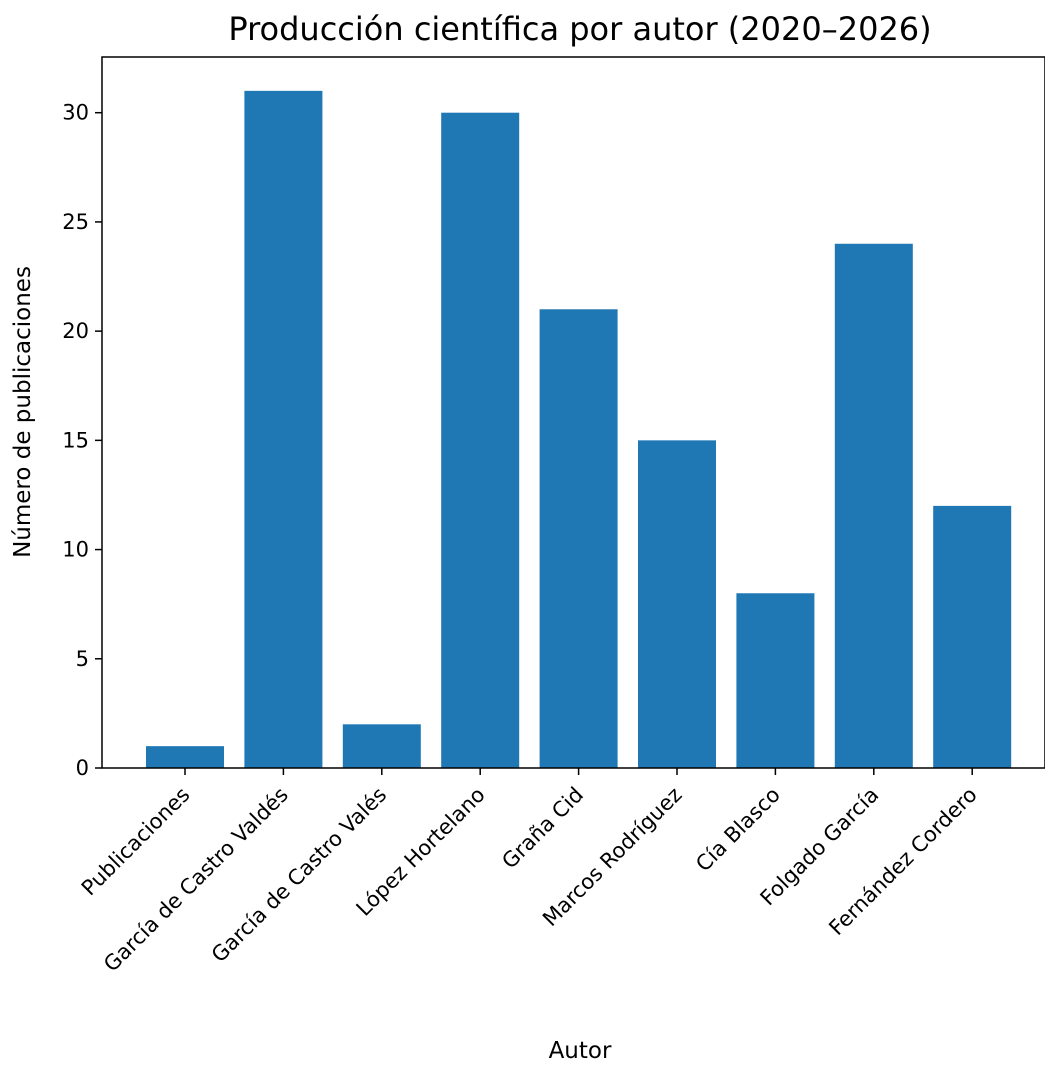  Describe the element at coordinates (738, 830) in the screenshot. I see `x-tick-label: Cía Blasco` at that location.